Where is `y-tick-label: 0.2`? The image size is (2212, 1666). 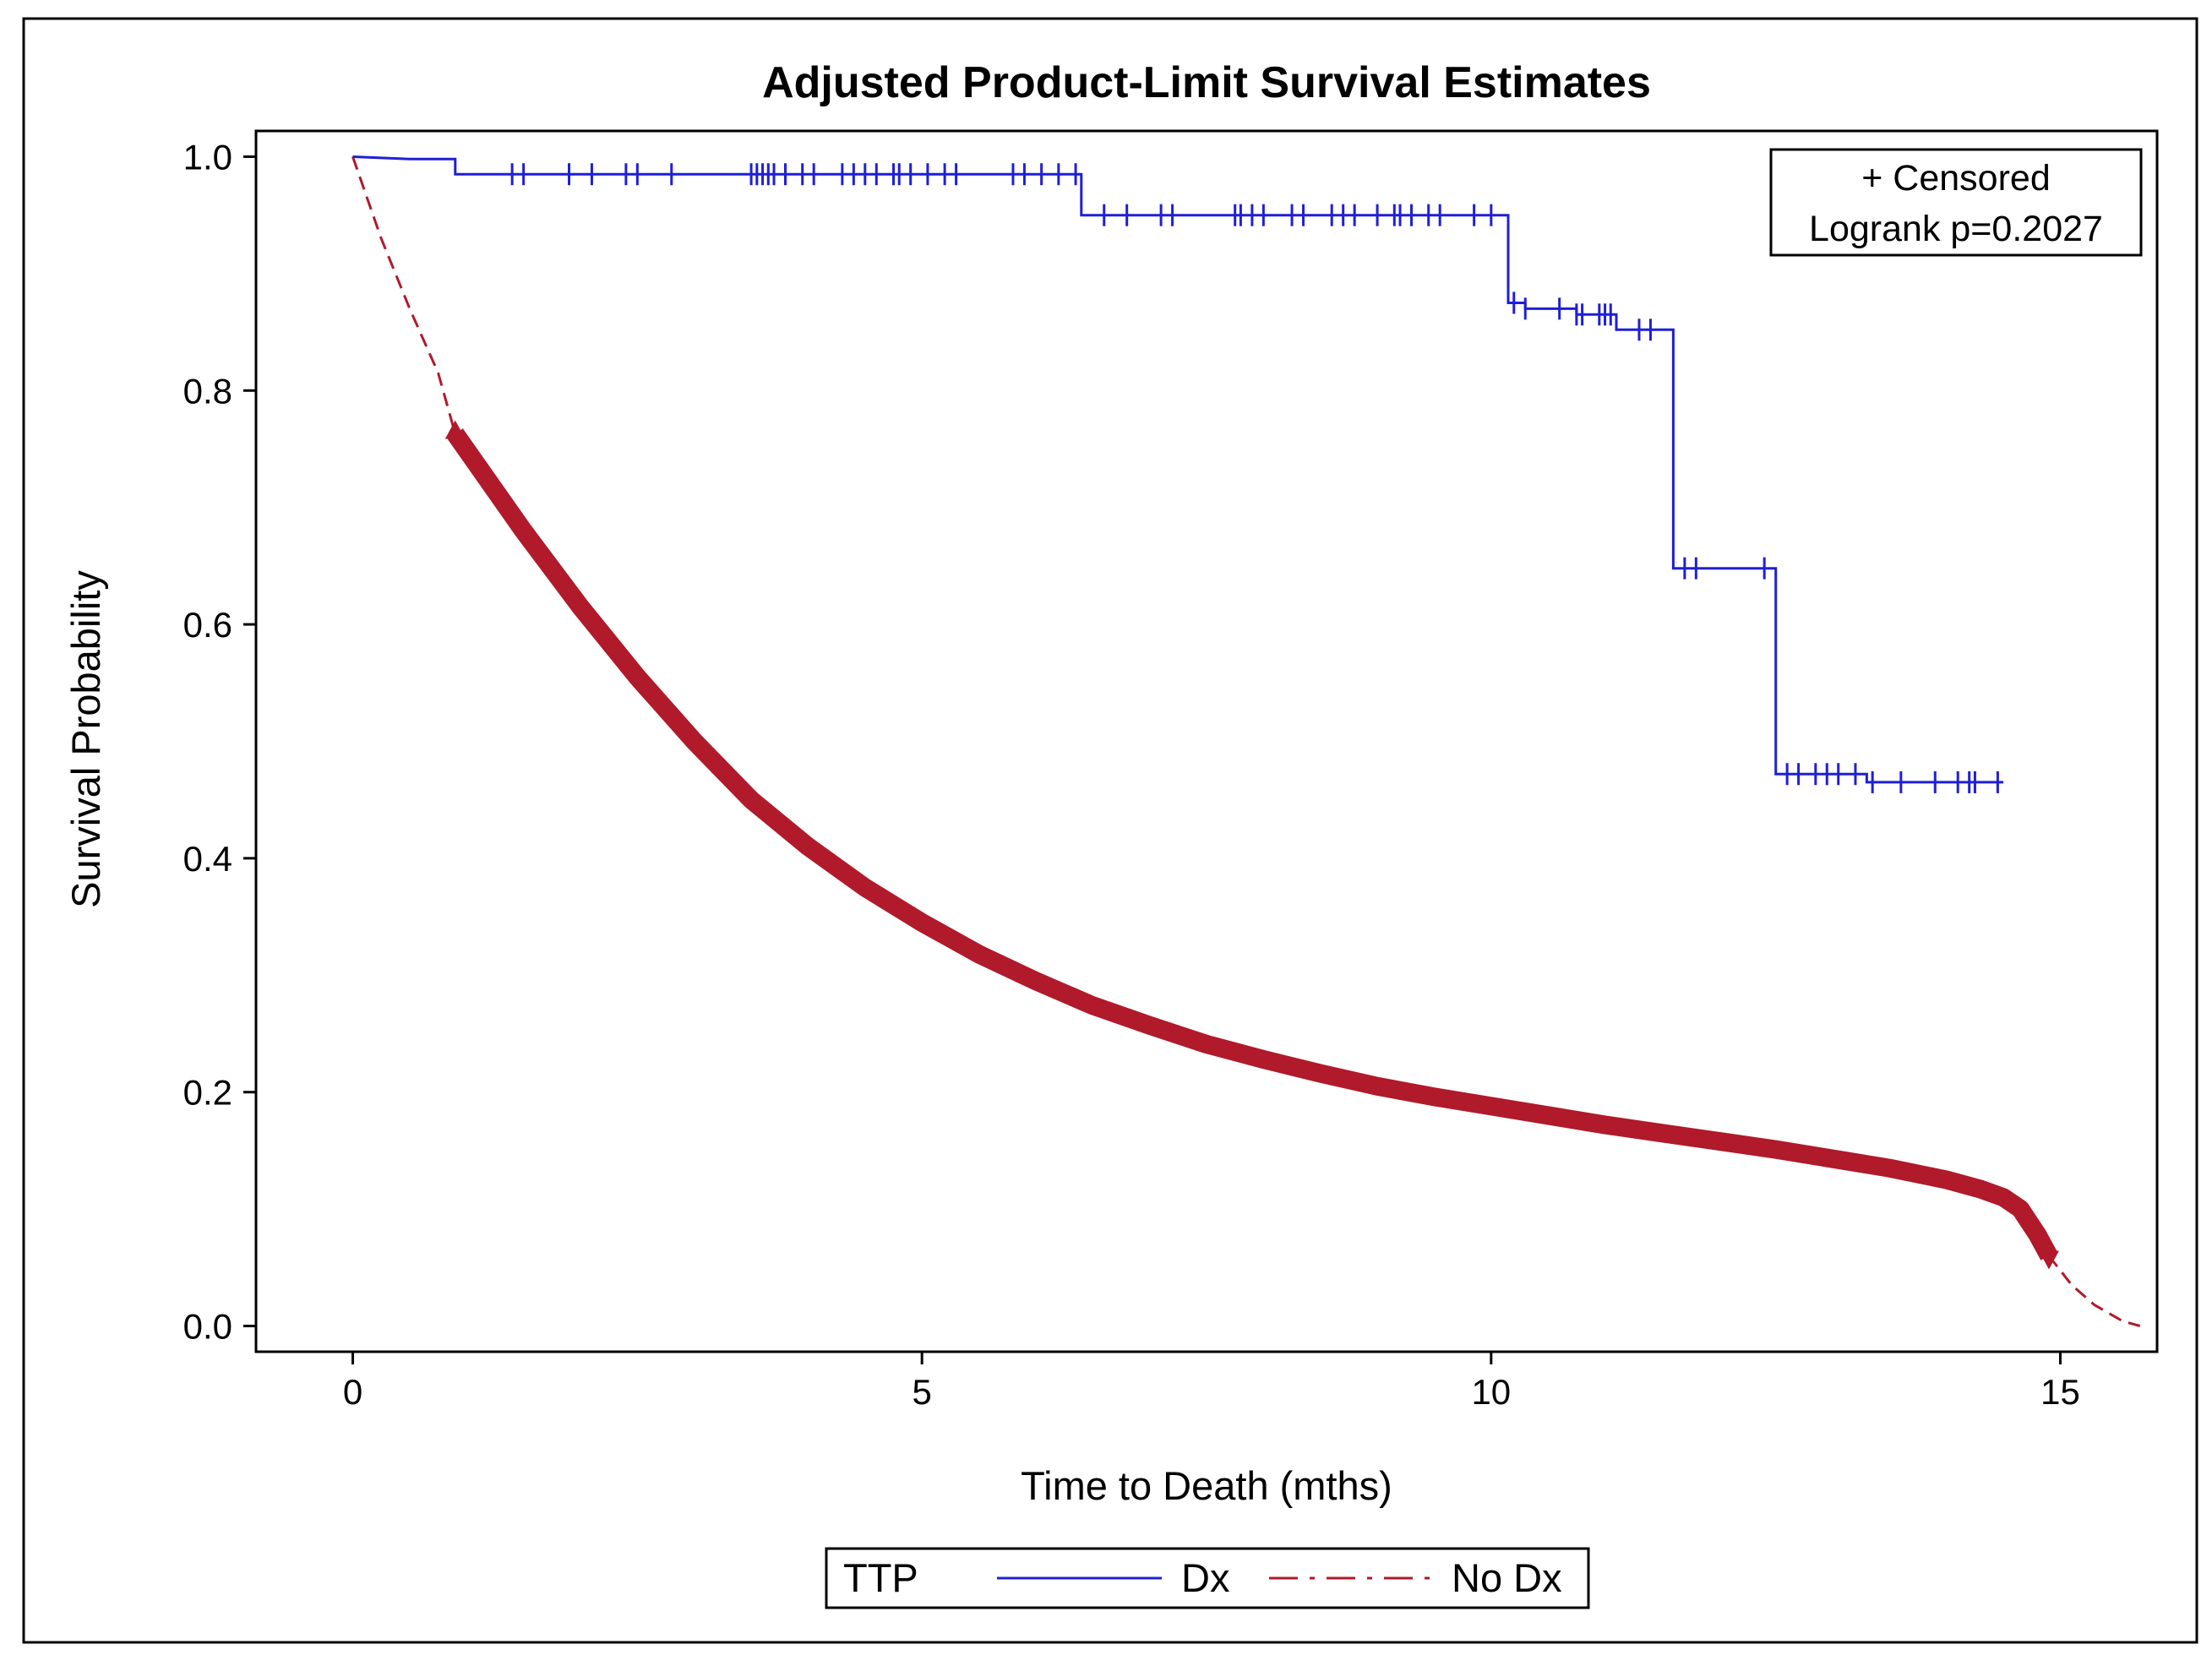
y-tick-label: 0.2 is located at coordinates (208, 1093).